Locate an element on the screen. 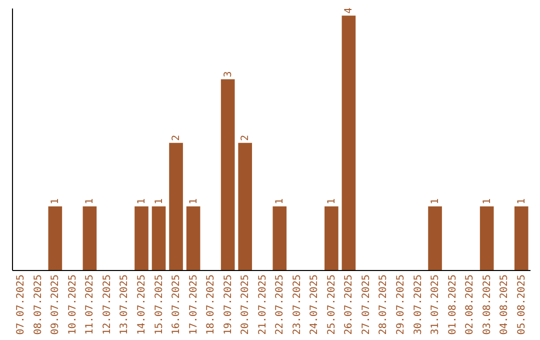  x-tick-label: 05.08.2025 is located at coordinates (522, 304).